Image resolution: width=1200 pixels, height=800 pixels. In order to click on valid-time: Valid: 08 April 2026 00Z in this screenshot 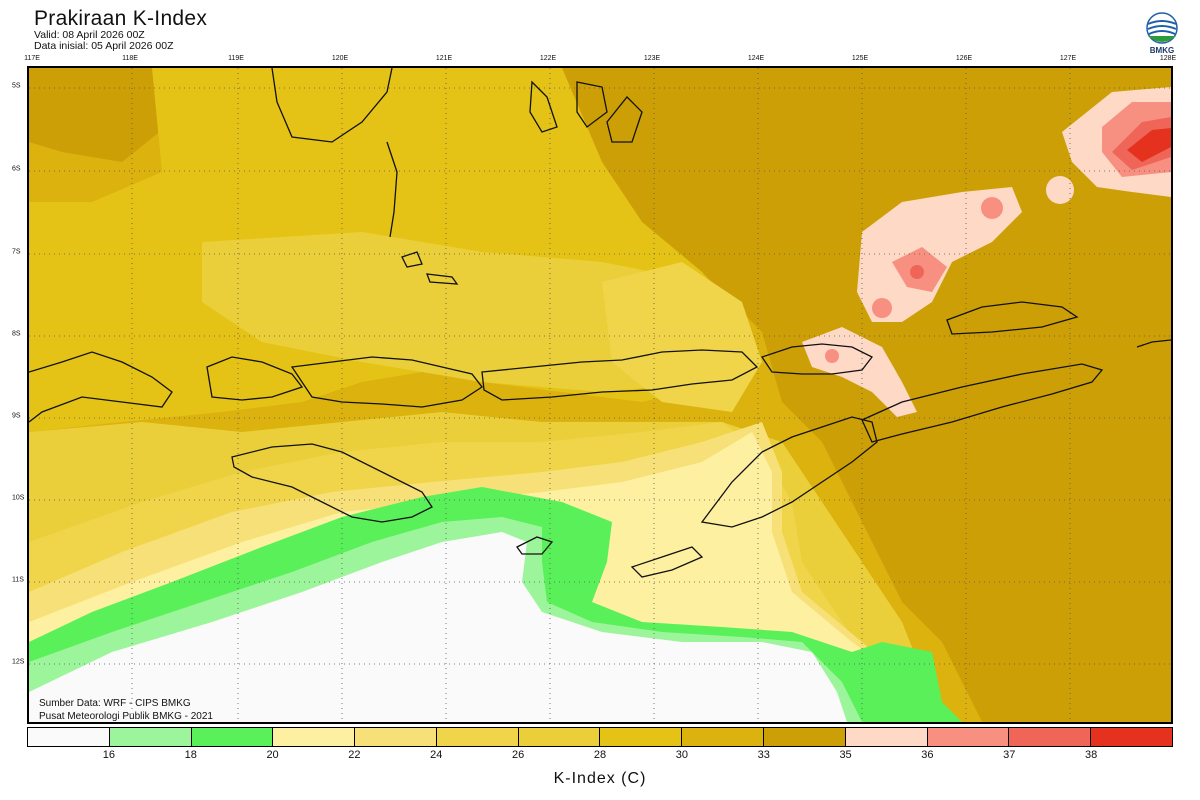, I will do `click(89, 35)`.